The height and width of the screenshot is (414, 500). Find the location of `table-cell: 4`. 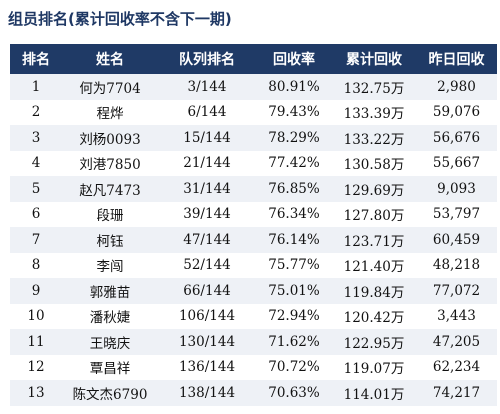

table-cell: 4 is located at coordinates (36, 163).